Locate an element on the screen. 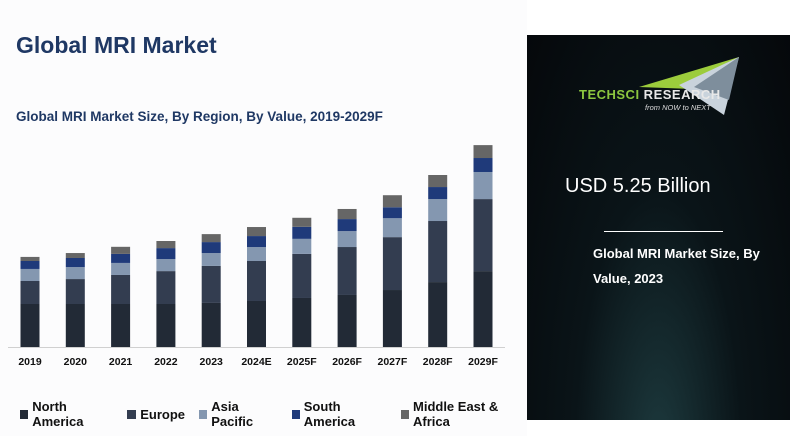 The height and width of the screenshot is (436, 802). legend-item: Europe is located at coordinates (156, 414).